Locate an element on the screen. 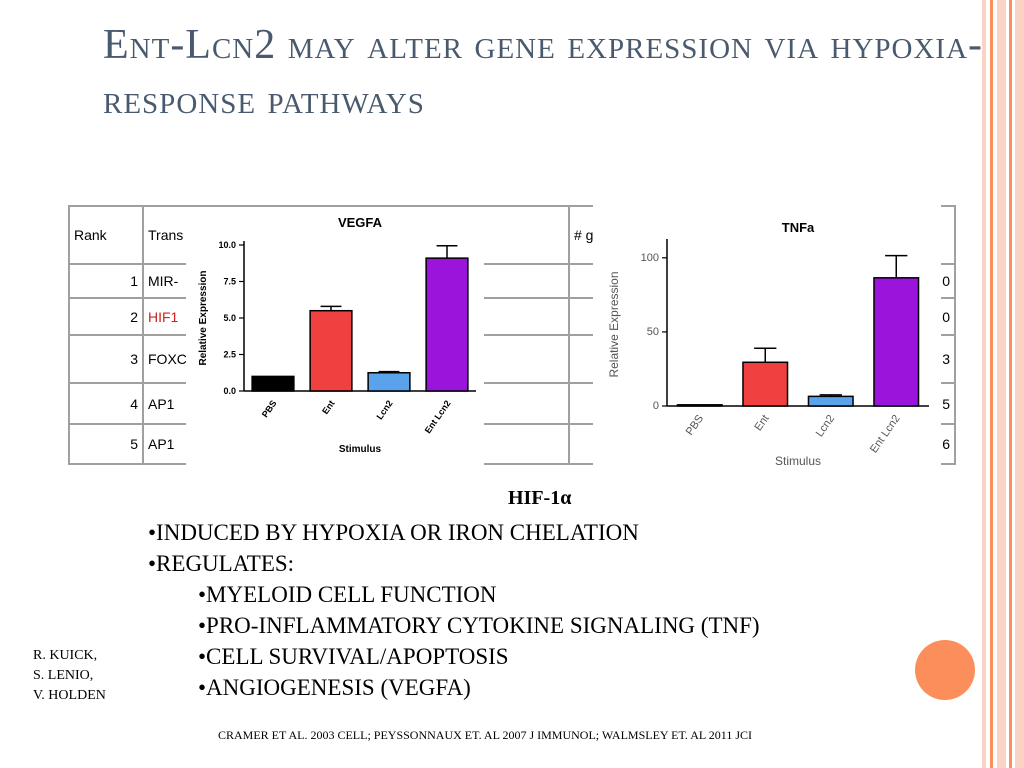 The height and width of the screenshot is (768, 1024). header-rank: Rank is located at coordinates (106, 235).